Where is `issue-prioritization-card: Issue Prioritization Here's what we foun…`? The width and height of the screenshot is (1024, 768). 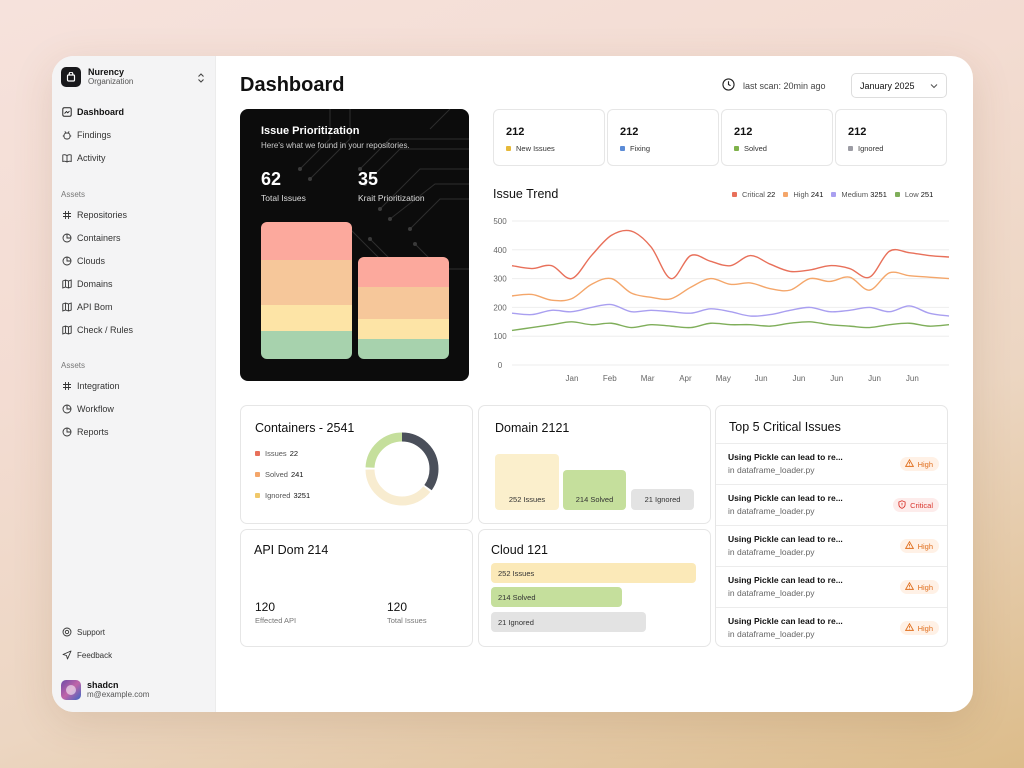
issue-prioritization-card: Issue Prioritization Here's what we foun… is located at coordinates (354, 245).